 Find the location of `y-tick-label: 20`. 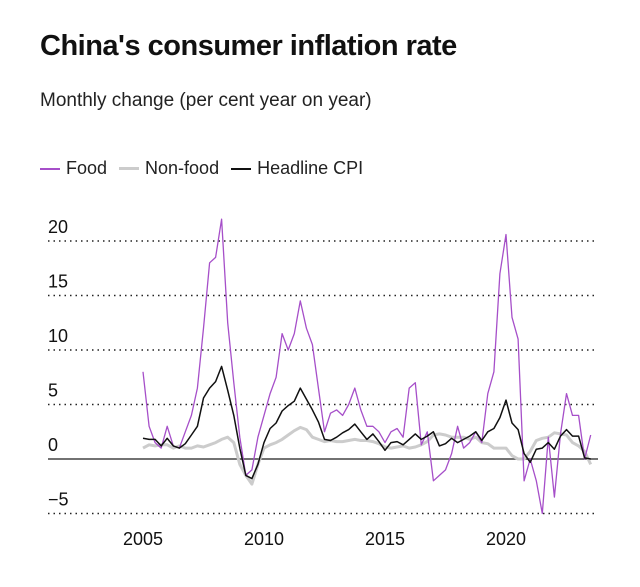

y-tick-label: 20 is located at coordinates (58, 227).